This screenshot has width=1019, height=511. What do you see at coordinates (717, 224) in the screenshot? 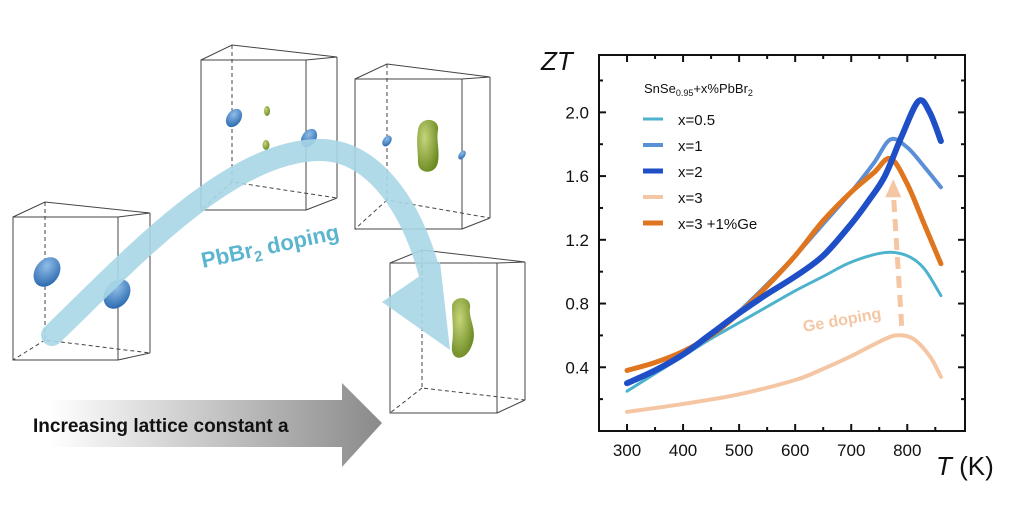
I see `legend-label: x=3 +1%Ge` at bounding box center [717, 224].